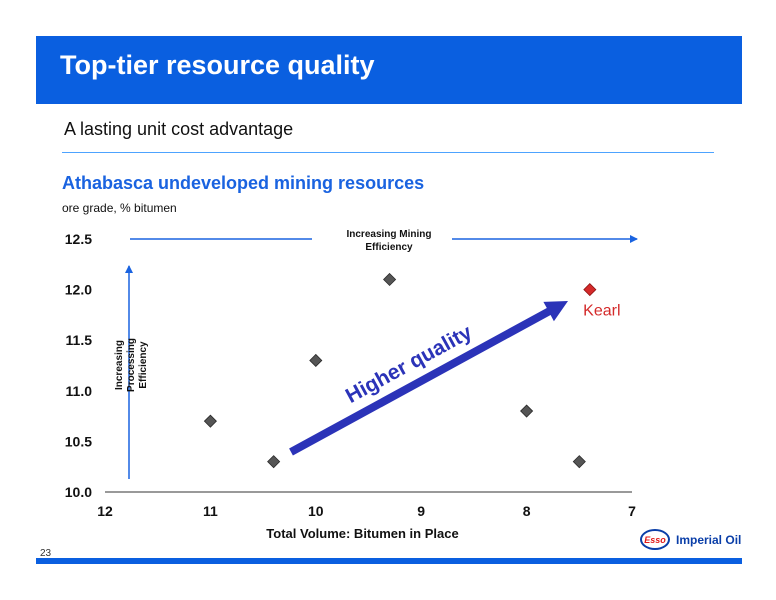 The image size is (776, 600). What do you see at coordinates (527, 511) in the screenshot?
I see `x-tick-label: 8` at bounding box center [527, 511].